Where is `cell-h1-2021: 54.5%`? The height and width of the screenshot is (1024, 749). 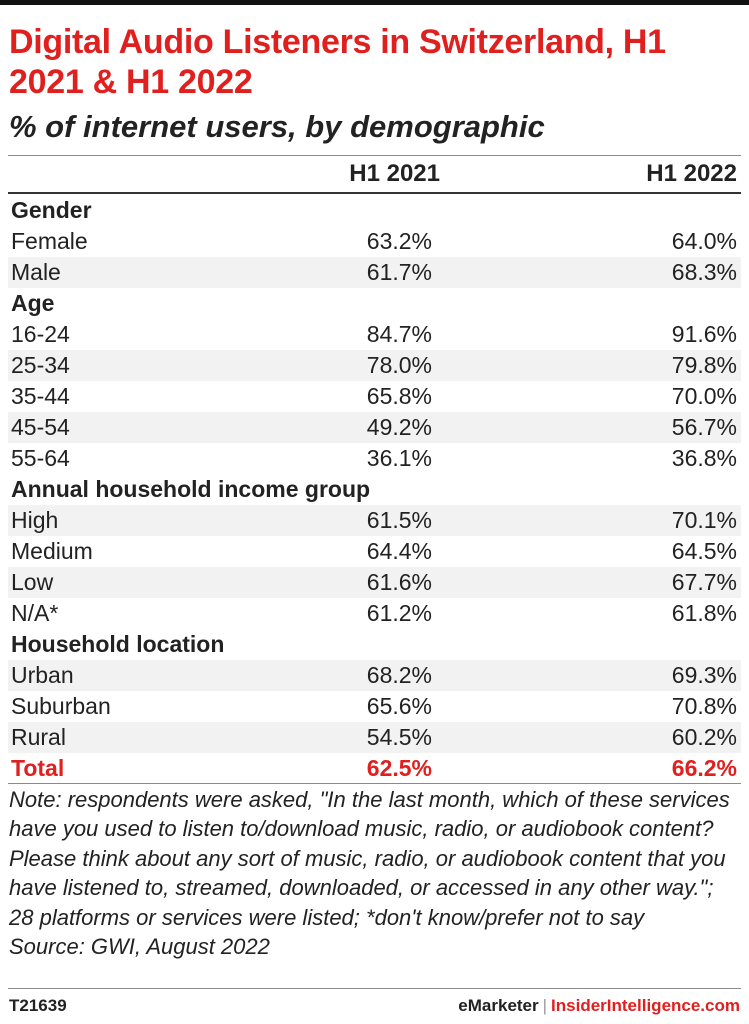
cell-h1-2021: 54.5% is located at coordinates (399, 737).